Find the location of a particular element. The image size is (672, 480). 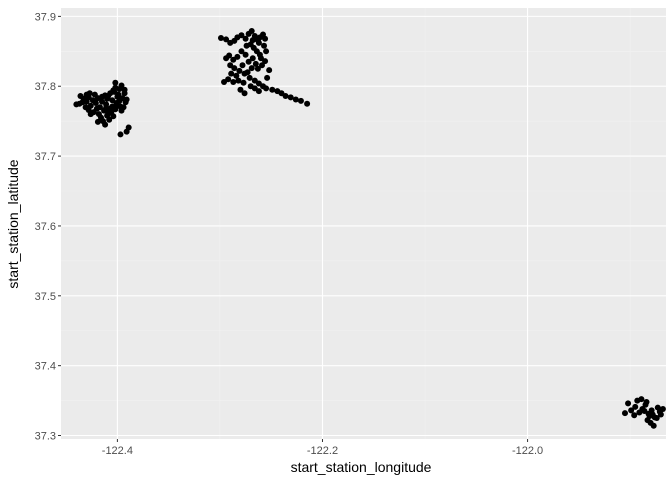

x-axis-title: start_station_longitude is located at coordinates (361, 467).